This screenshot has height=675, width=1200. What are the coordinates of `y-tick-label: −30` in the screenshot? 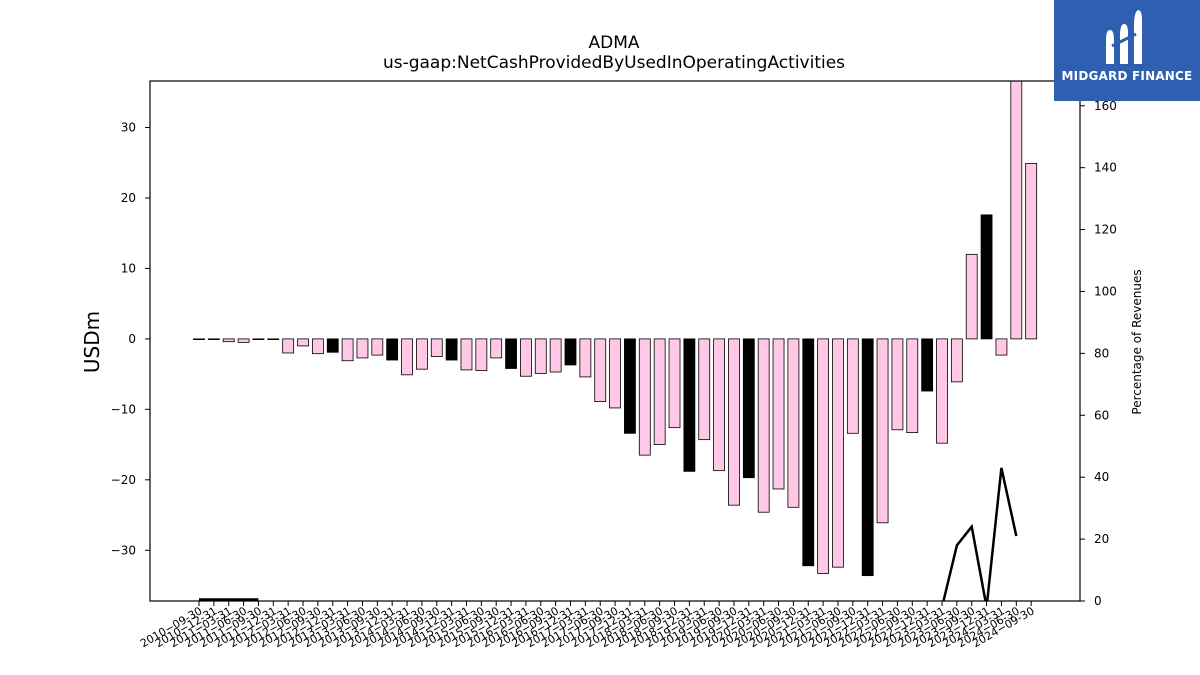 It's located at (123, 550).